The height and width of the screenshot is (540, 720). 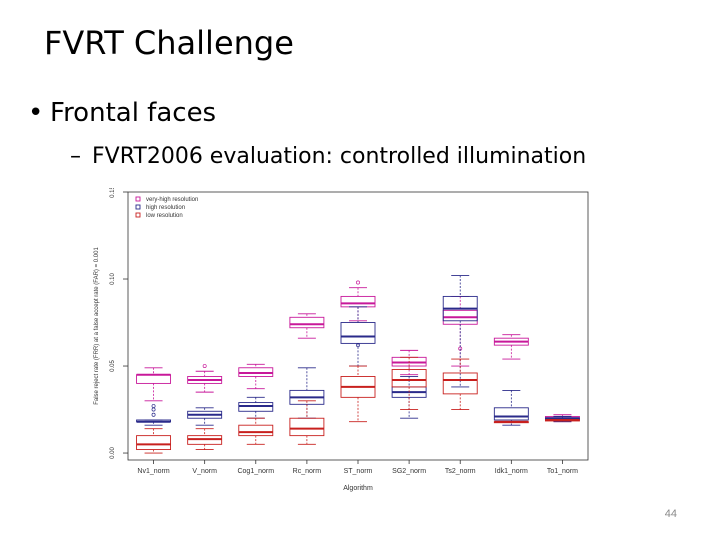 I want to click on y-tick-label: 0.10, so click(x=113, y=279).